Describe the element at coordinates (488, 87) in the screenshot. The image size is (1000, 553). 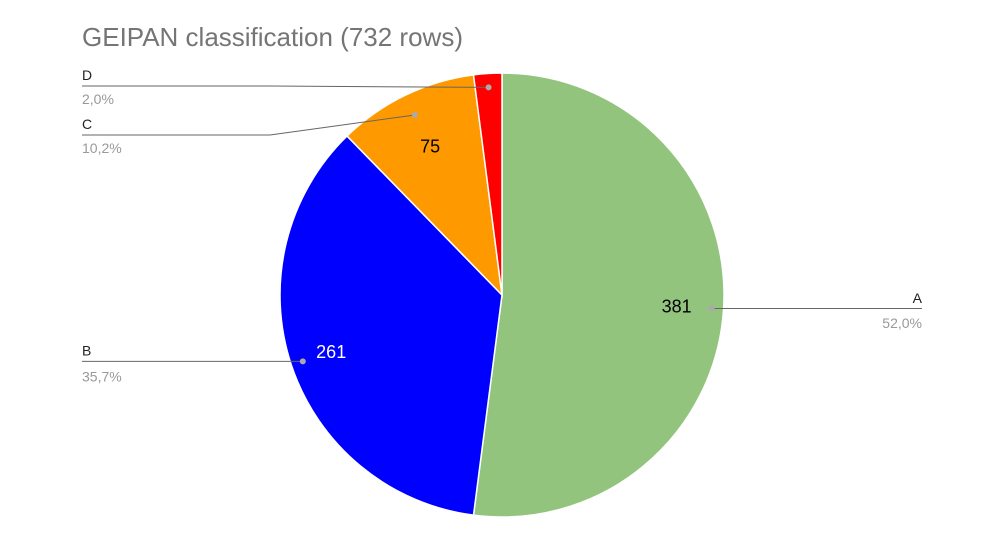
I see `leader-dot-d` at that location.